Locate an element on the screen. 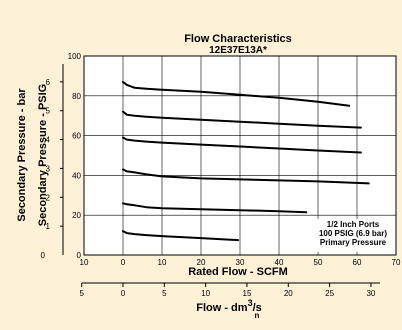 This screenshot has width=402, height=330. bar-tick-label: 0 is located at coordinates (43, 255).